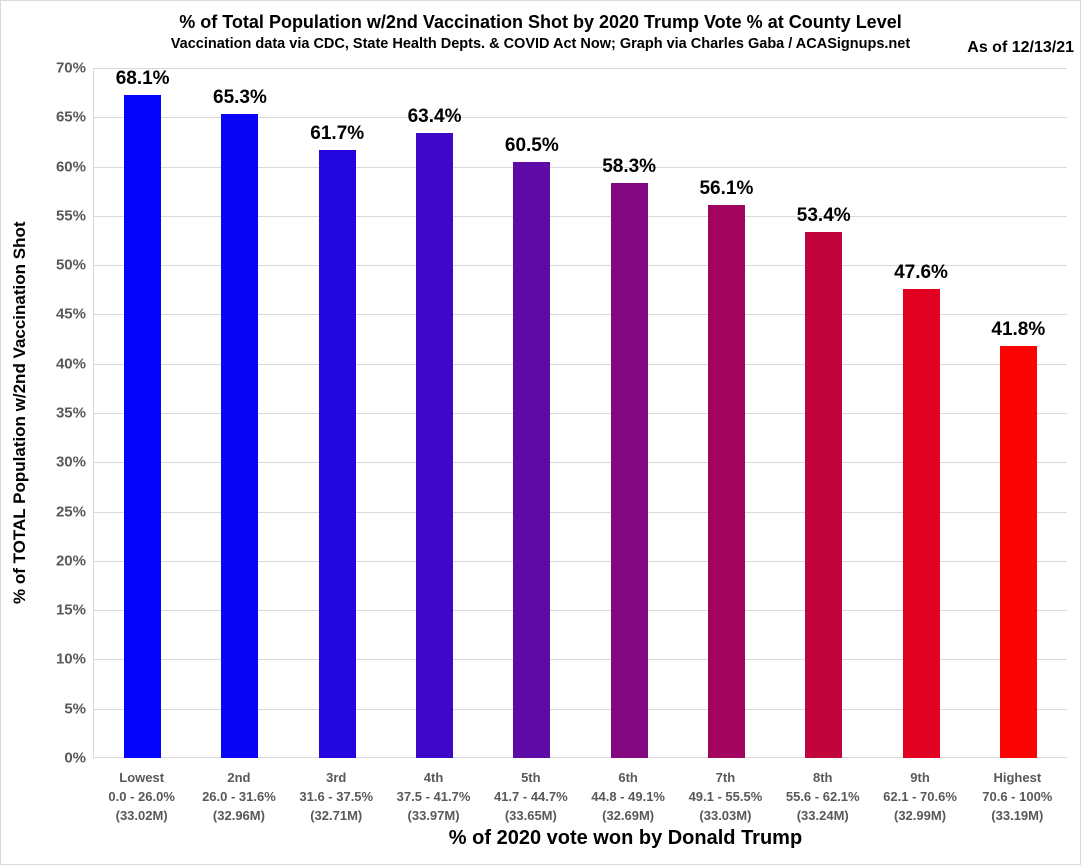 The image size is (1081, 865). What do you see at coordinates (239, 777) in the screenshot?
I see `category-name: 2nd` at bounding box center [239, 777].